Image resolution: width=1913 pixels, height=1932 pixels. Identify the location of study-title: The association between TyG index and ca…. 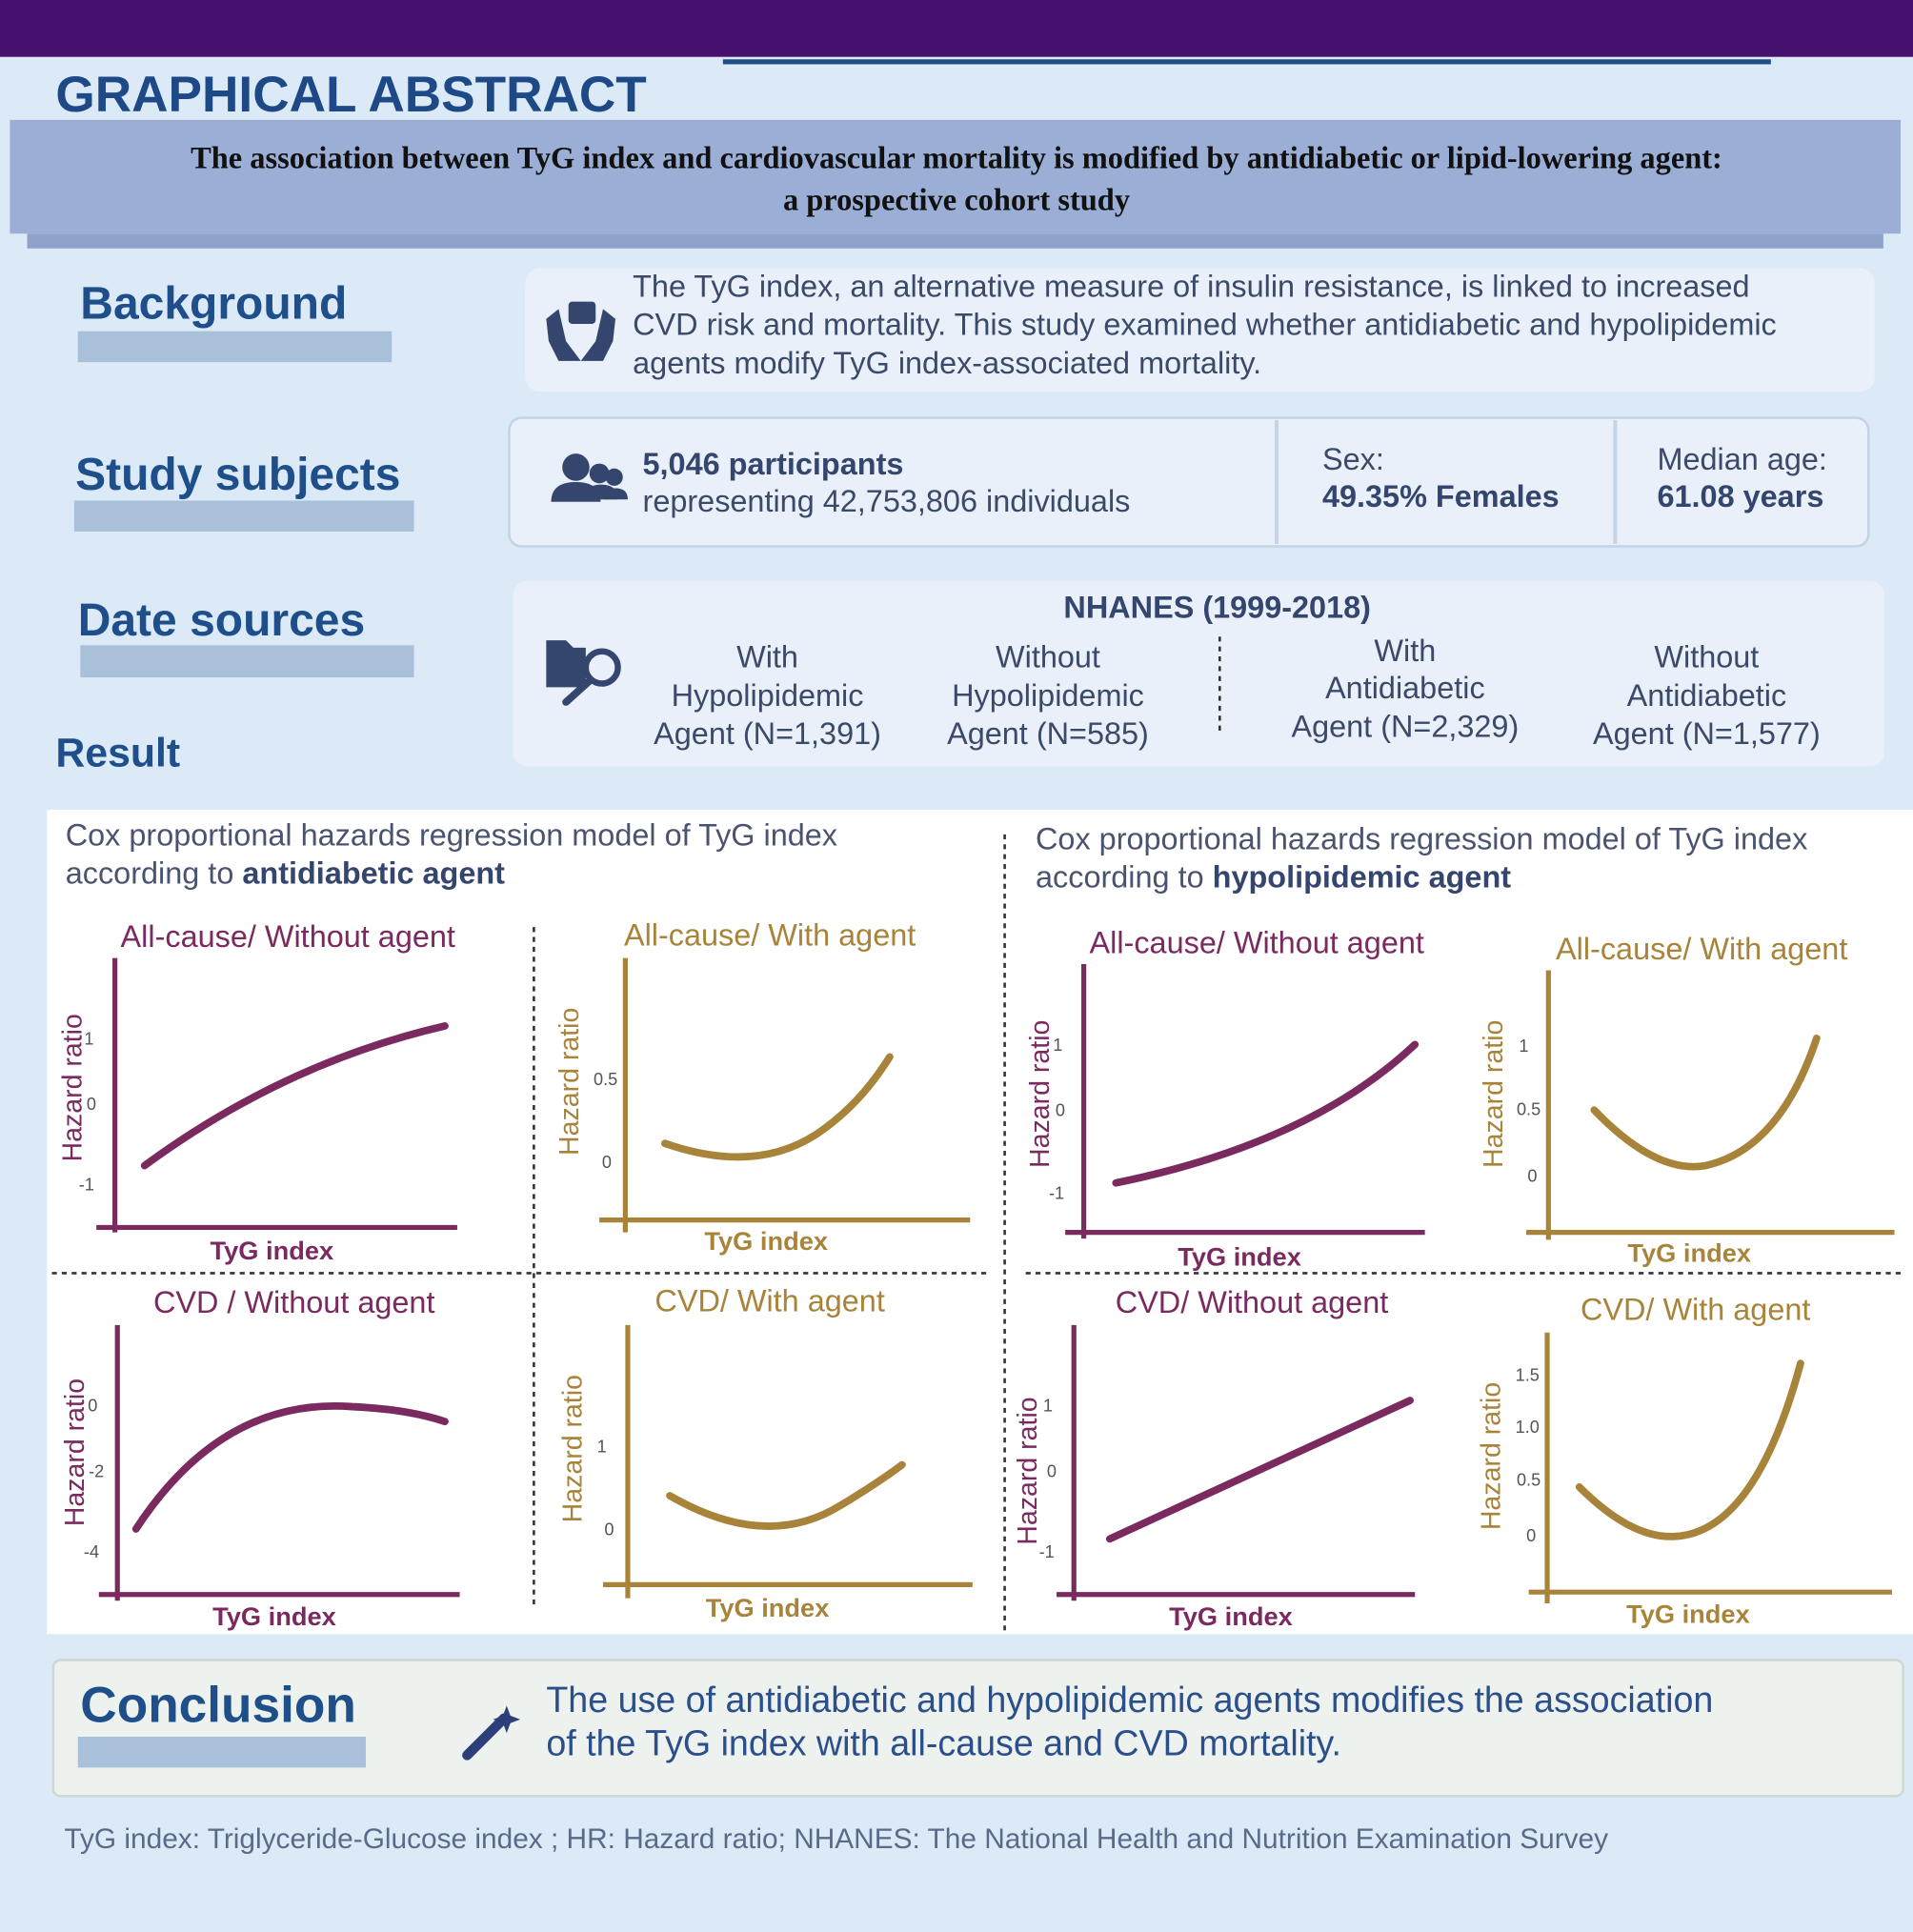
(956, 158).